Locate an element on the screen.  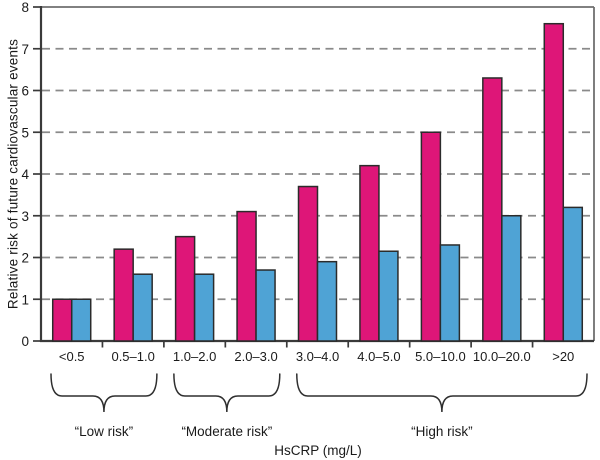
x-axis-title: HsCRP (mg/L) is located at coordinates (318, 450).